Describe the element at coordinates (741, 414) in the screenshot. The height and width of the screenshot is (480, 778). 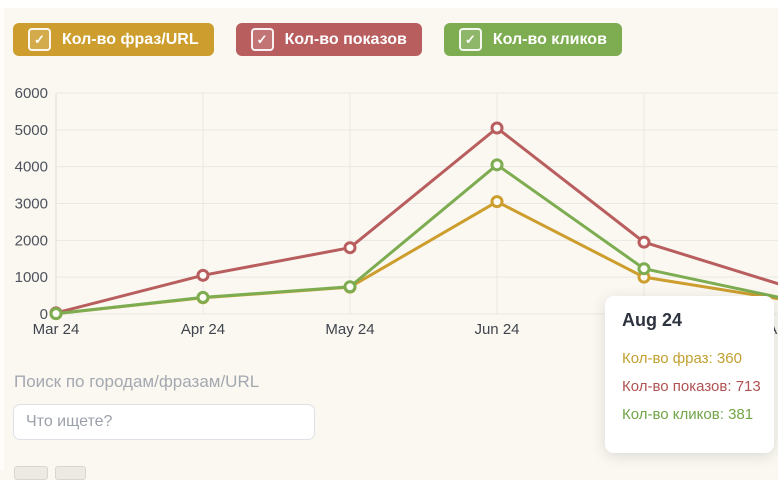
I see `tooltip-row-value: 381` at that location.